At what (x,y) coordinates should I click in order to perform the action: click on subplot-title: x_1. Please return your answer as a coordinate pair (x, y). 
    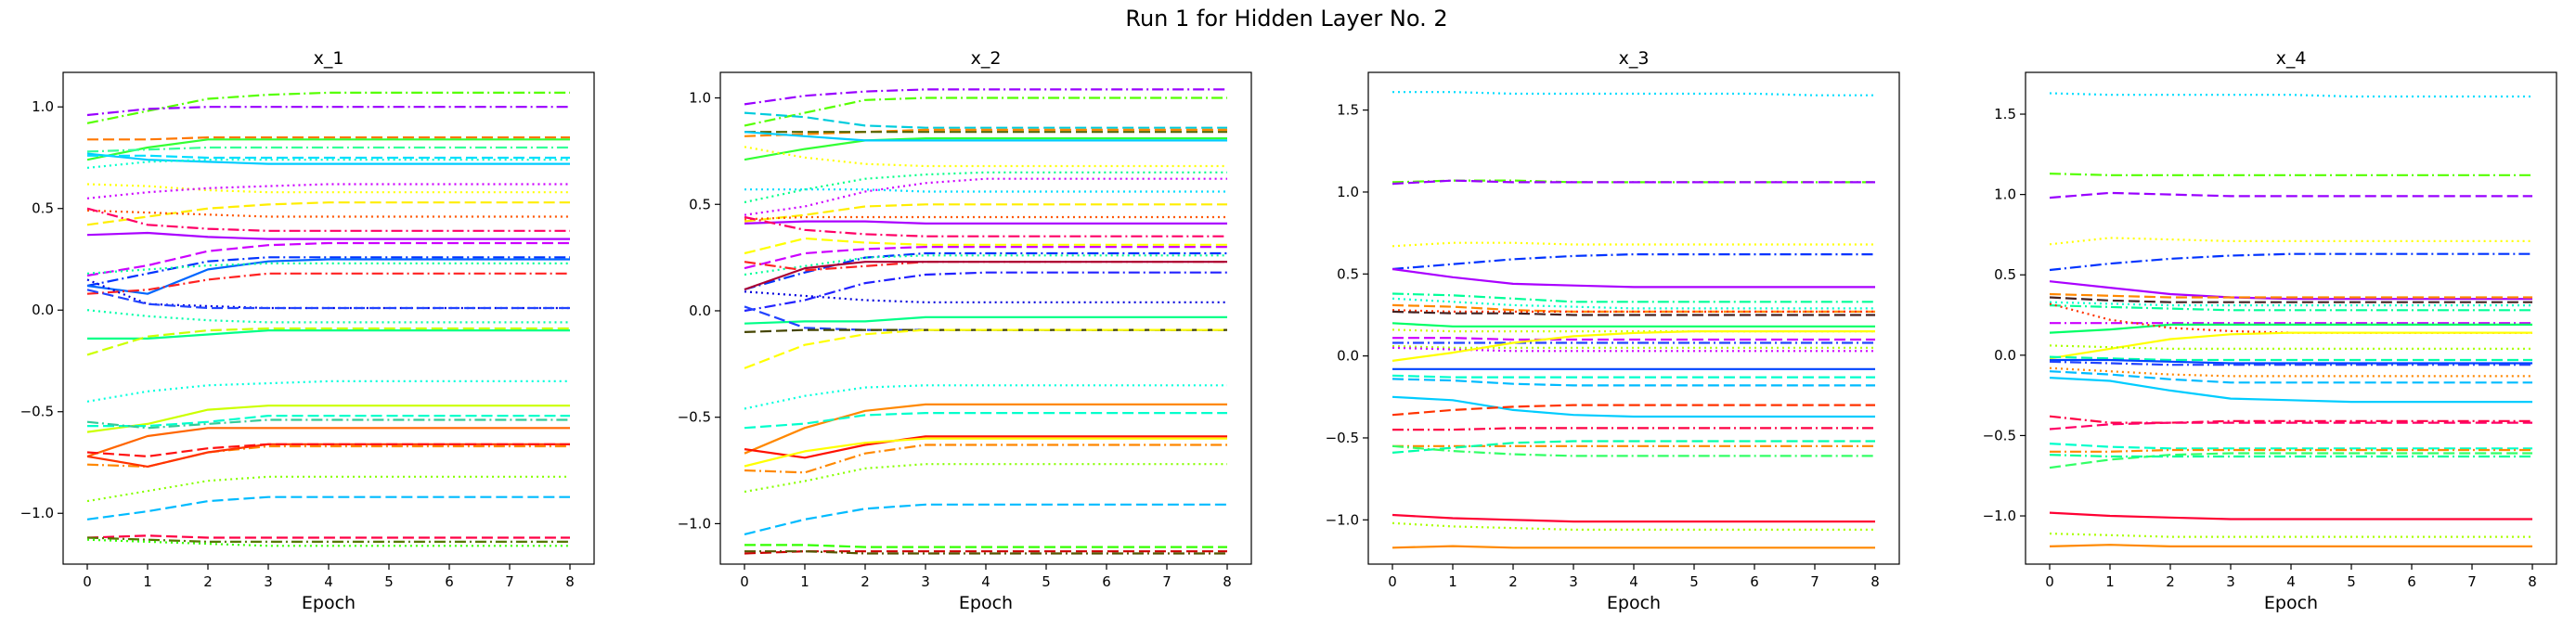
    Looking at the image, I should click on (329, 58).